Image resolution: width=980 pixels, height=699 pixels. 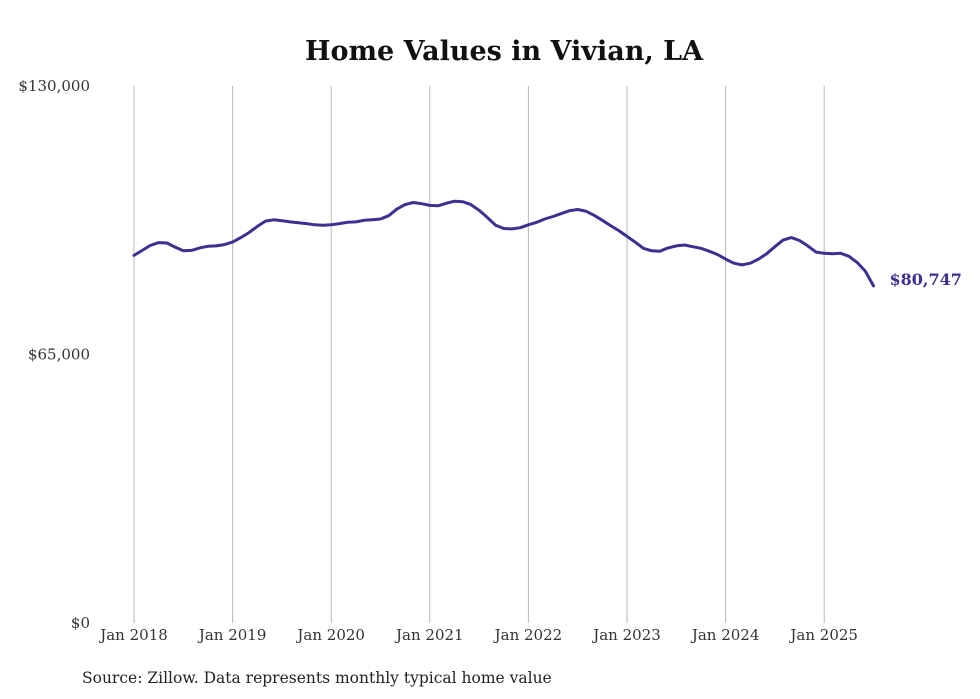 I want to click on x-tick-label: Jan 2022, so click(x=528, y=635).